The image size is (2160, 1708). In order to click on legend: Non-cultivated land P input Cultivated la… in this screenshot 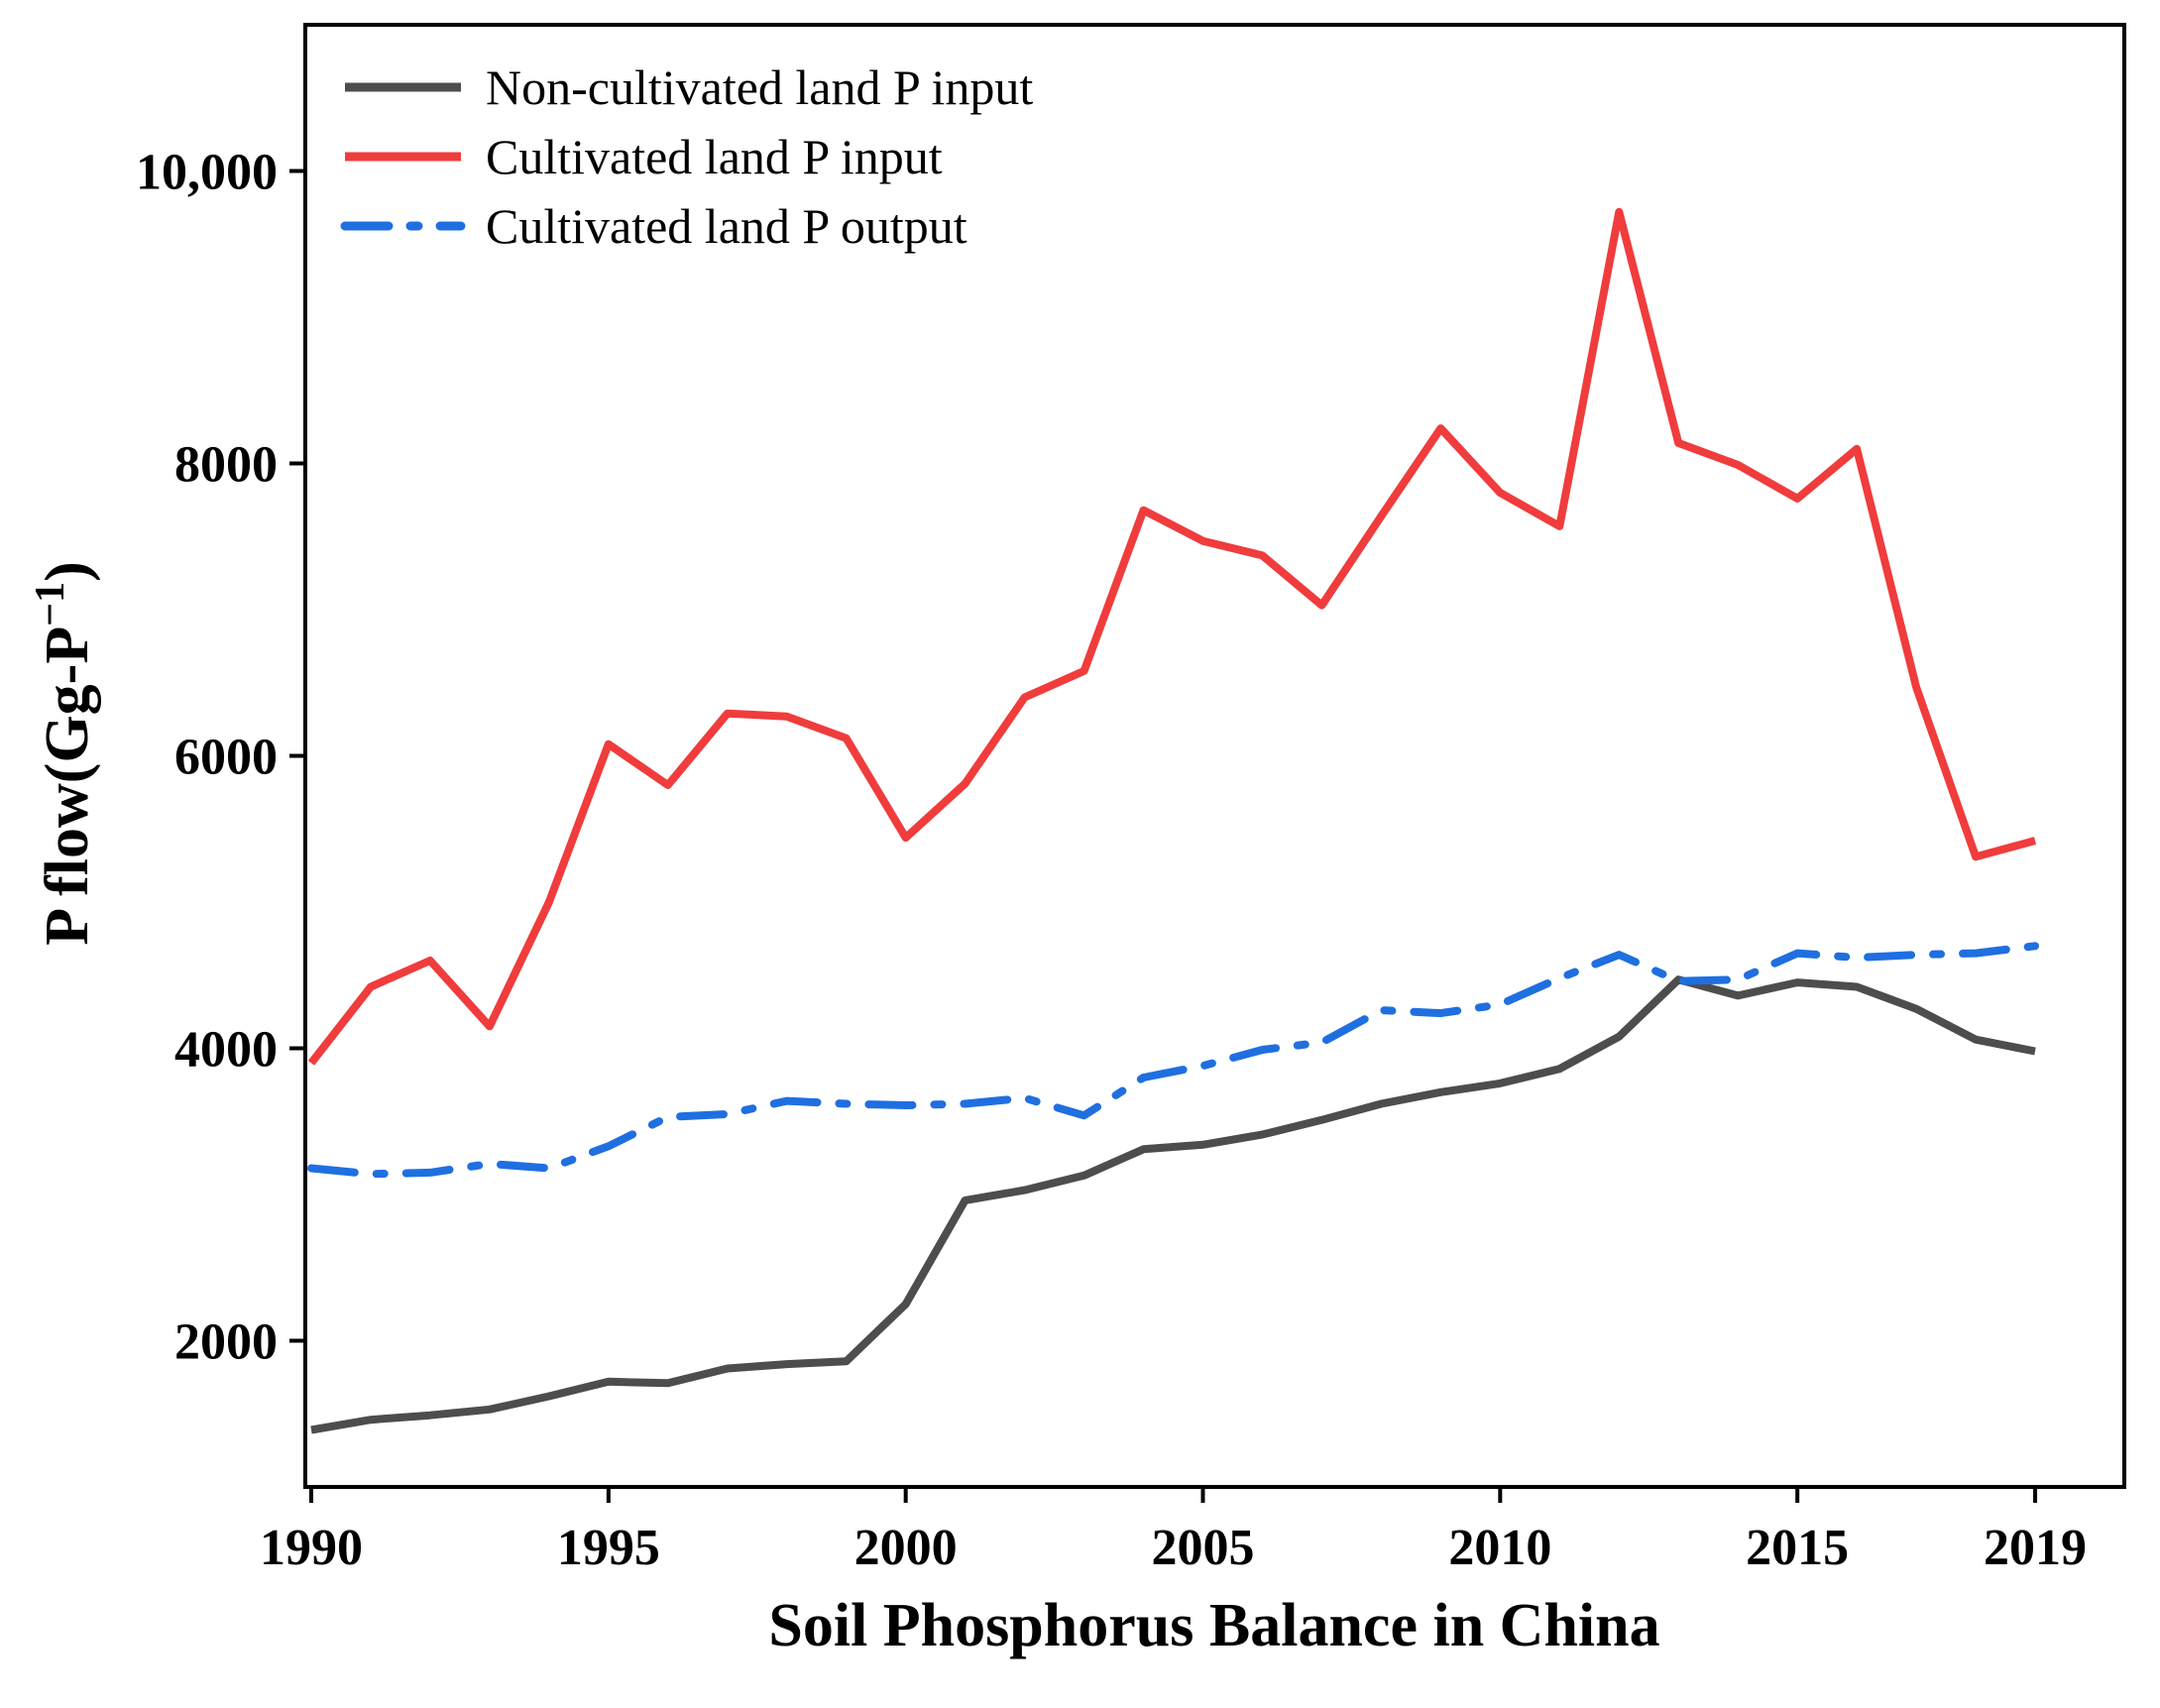, I will do `click(686, 156)`.